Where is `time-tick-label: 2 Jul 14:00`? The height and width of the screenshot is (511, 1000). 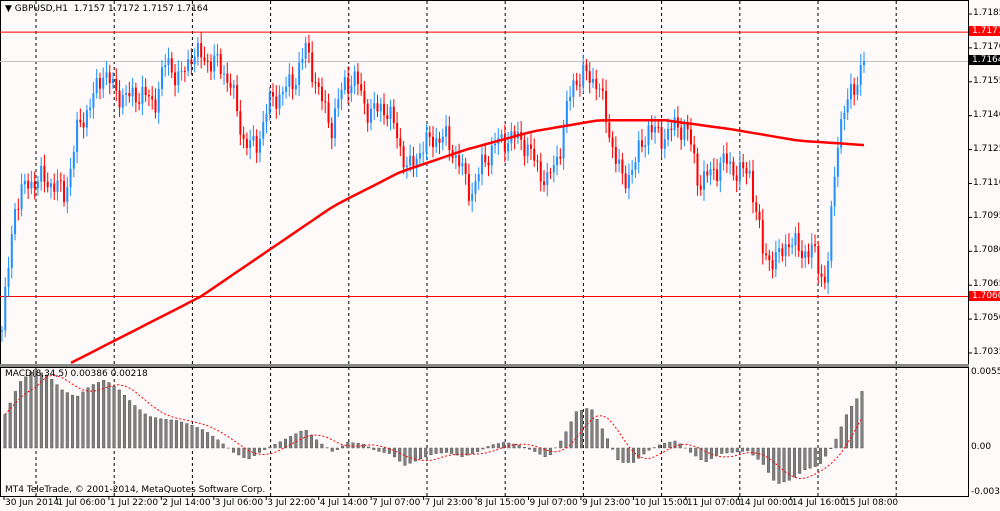
time-tick-label: 2 Jul 14:00 is located at coordinates (186, 503).